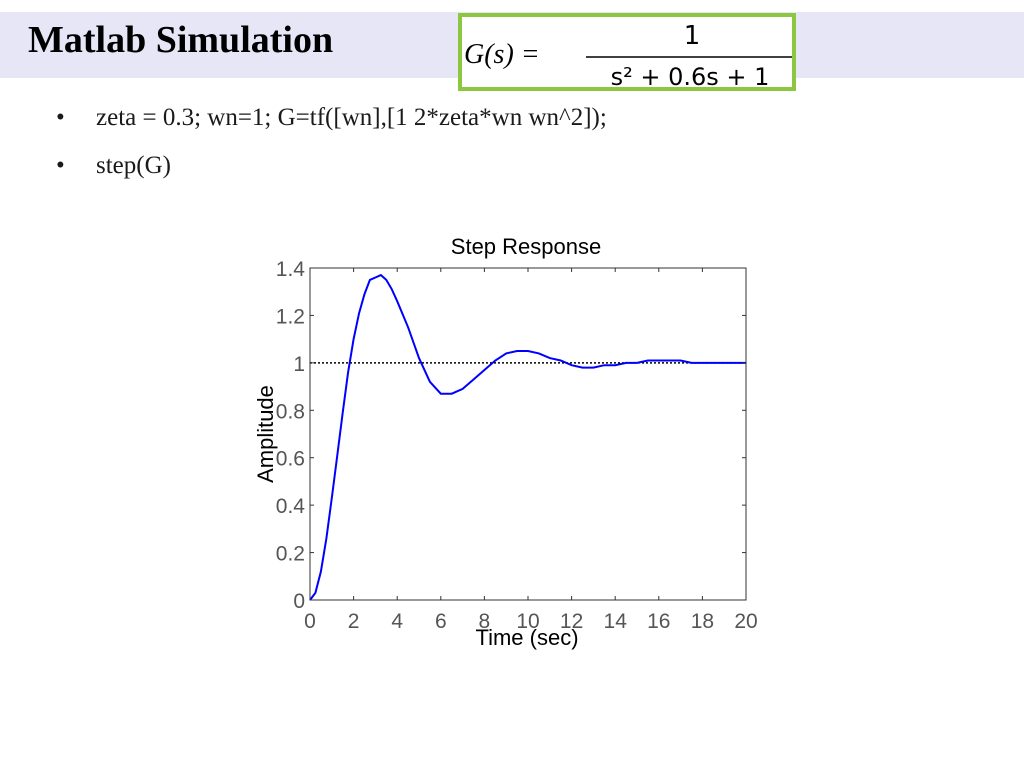 This screenshot has height=768, width=1024. What do you see at coordinates (526, 637) in the screenshot?
I see `x-axis-title: Time (sec)` at bounding box center [526, 637].